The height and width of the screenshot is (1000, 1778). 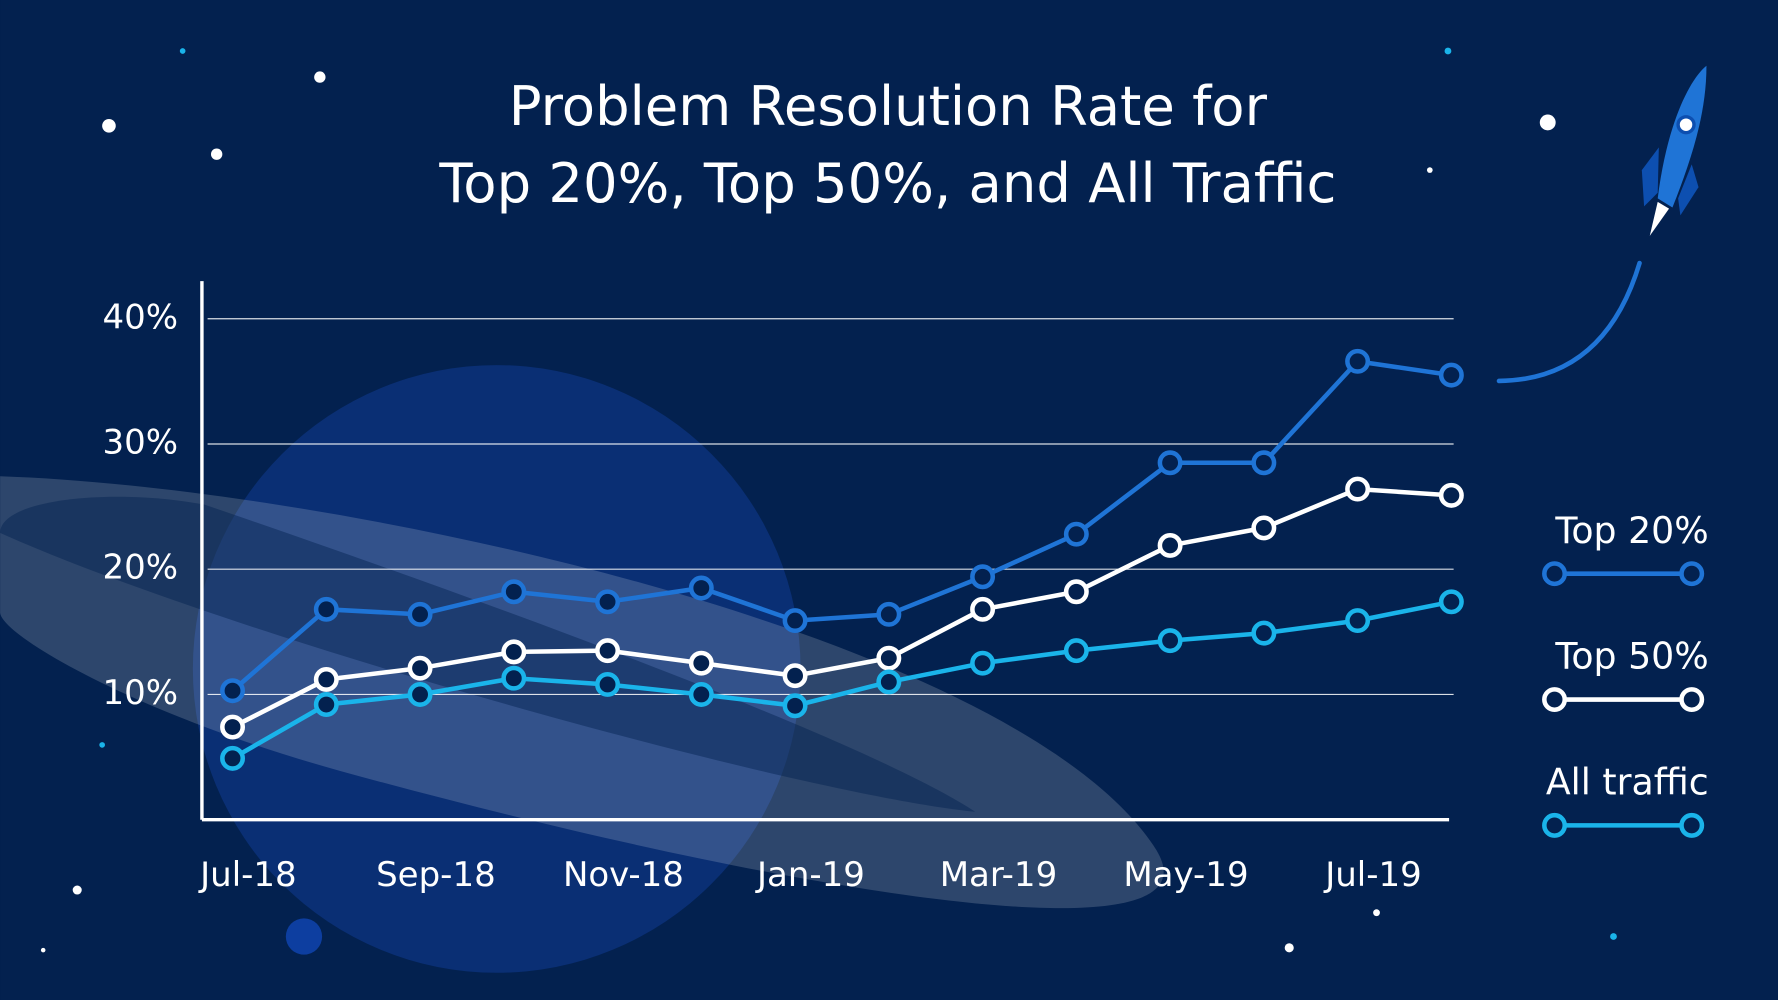 What do you see at coordinates (247, 875) in the screenshot?
I see `x-tick-label: Jul-18` at bounding box center [247, 875].